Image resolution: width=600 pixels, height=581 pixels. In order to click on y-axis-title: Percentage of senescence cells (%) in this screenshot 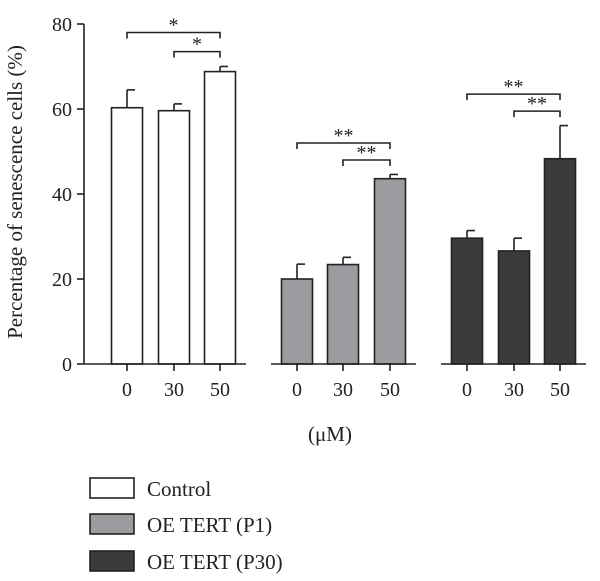, I will do `click(15, 192)`.